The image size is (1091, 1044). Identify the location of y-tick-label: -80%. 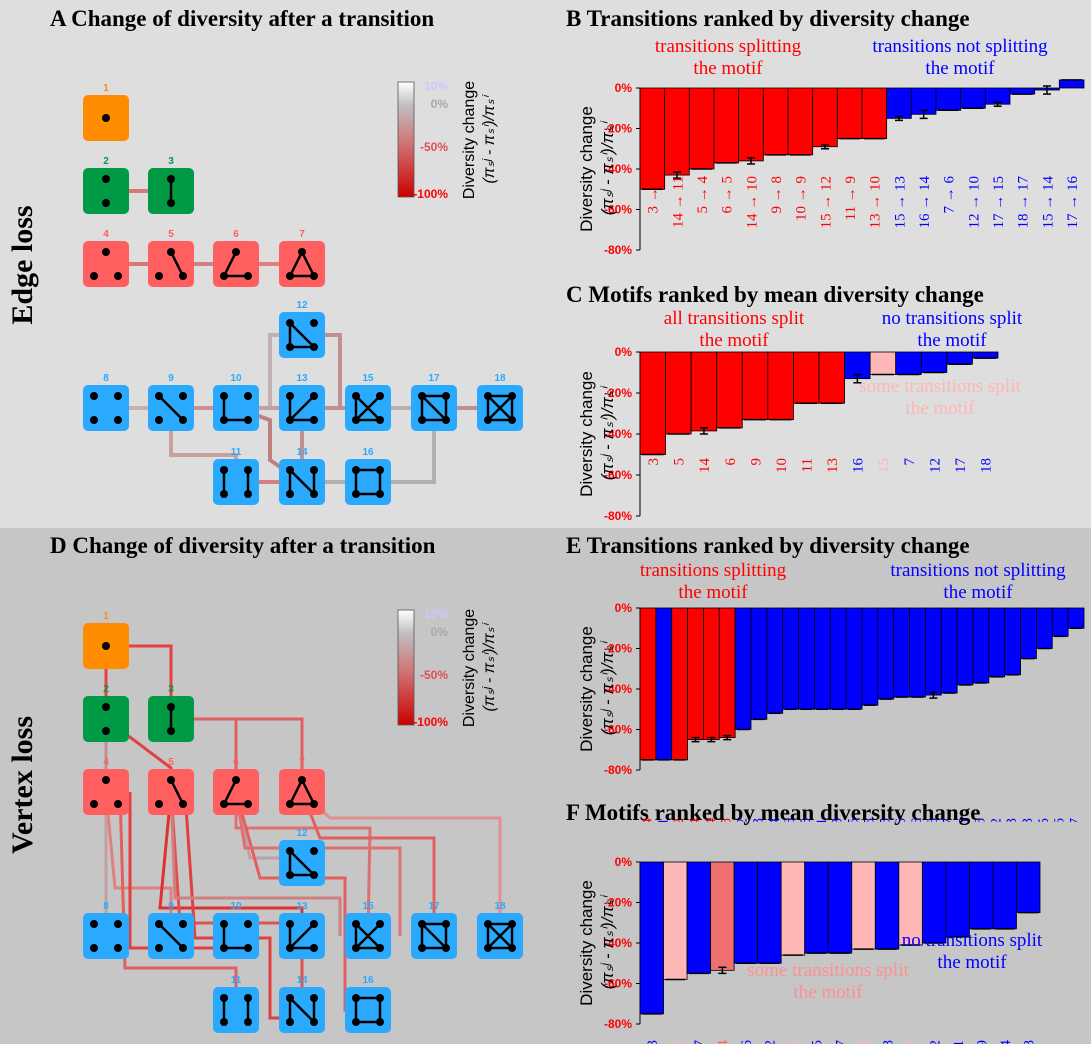
(618, 516).